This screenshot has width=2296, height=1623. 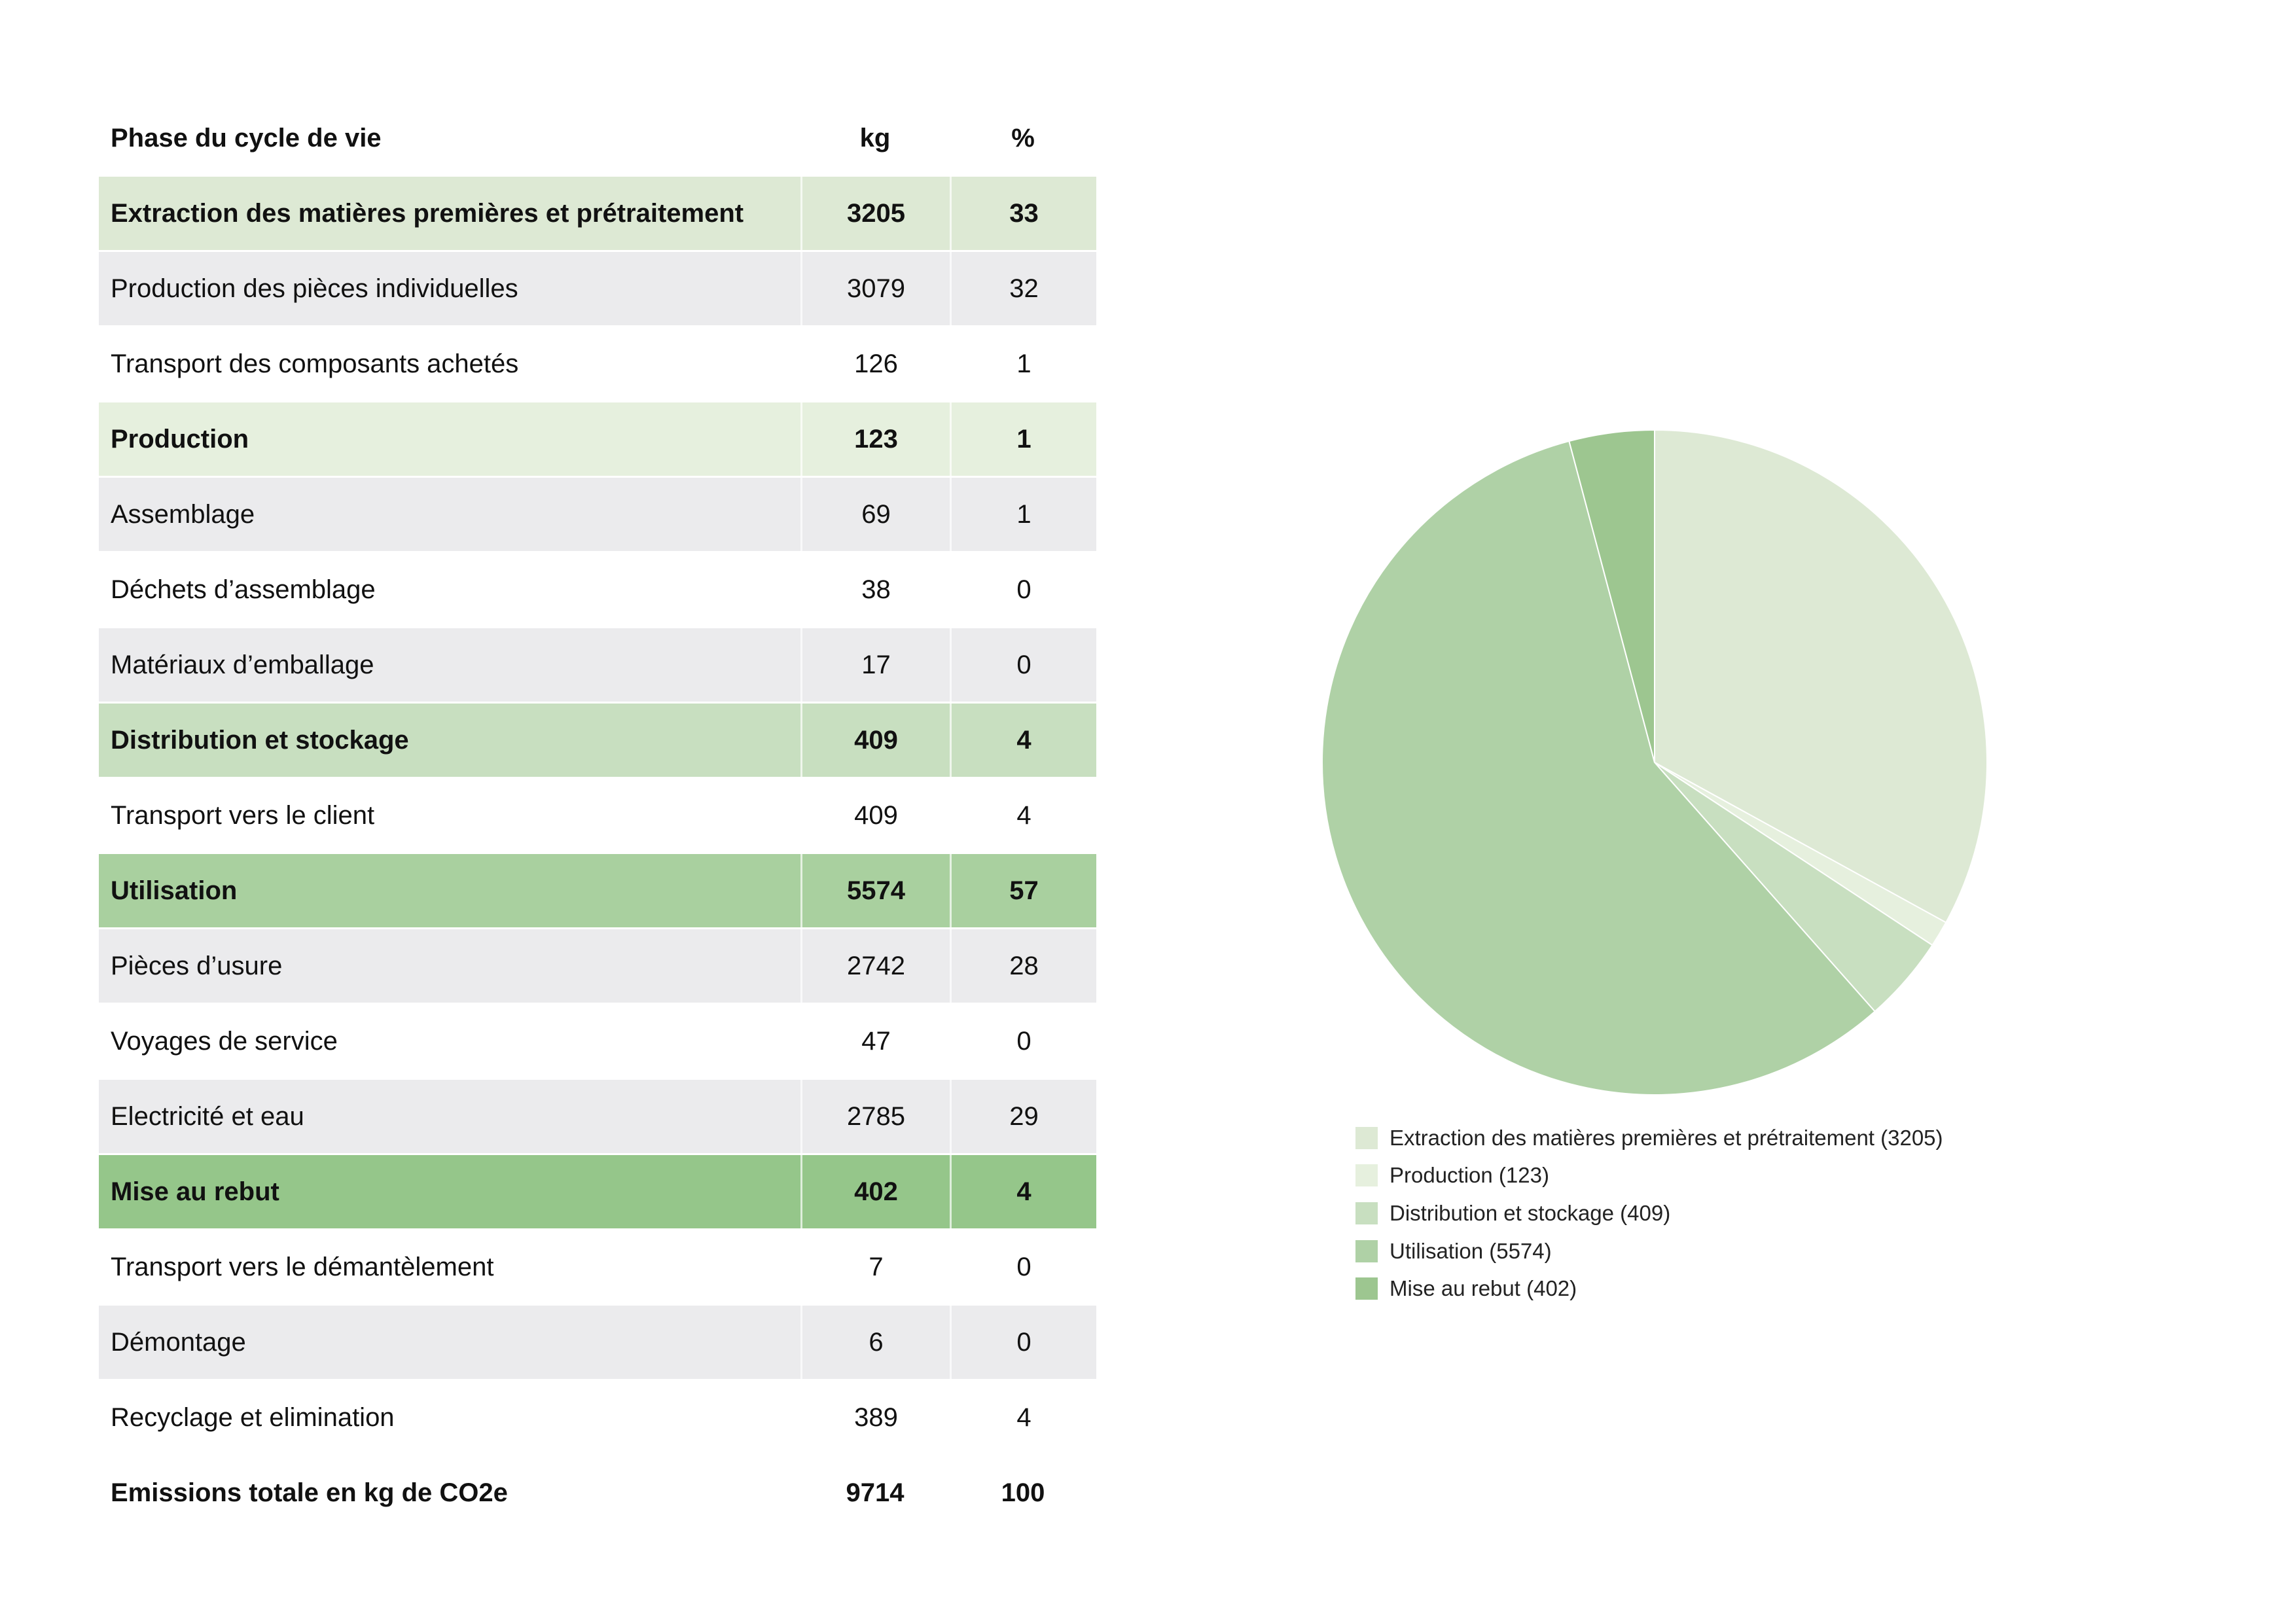 I want to click on row-label: Pièces d’usure, so click(x=197, y=966).